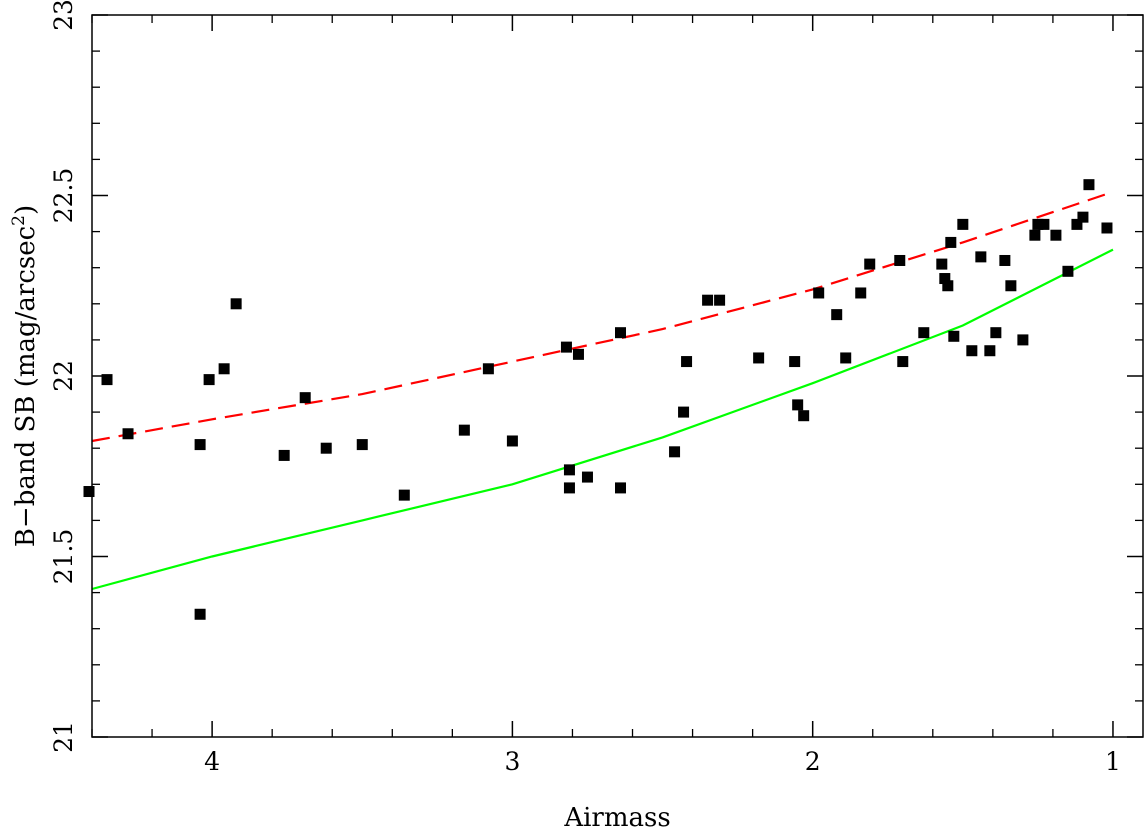  Describe the element at coordinates (813, 761) in the screenshot. I see `x-tick-label: 2` at that location.